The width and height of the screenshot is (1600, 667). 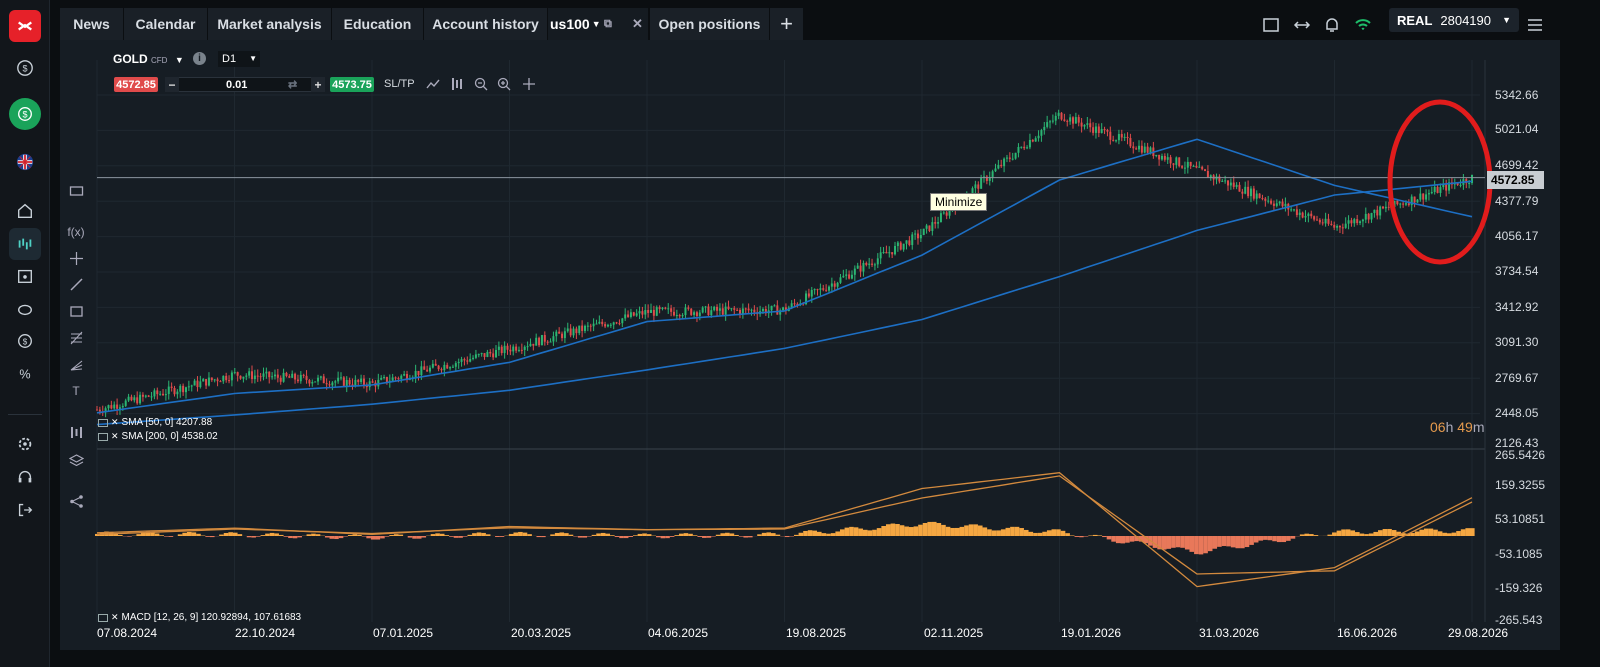 I want to click on fibonacci-icon, so click(x=76, y=338).